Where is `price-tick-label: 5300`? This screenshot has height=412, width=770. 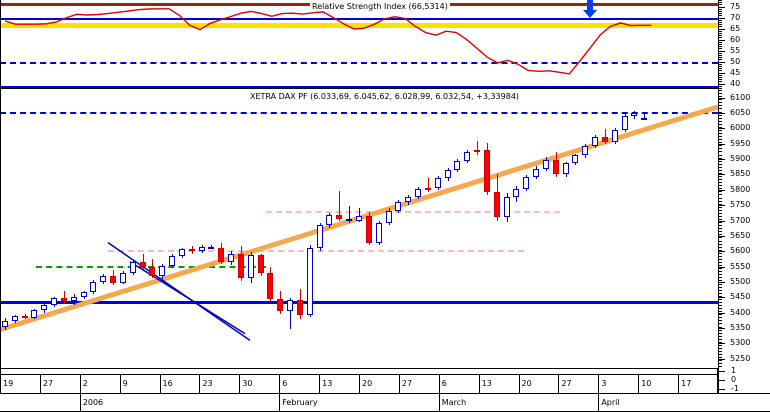
price-tick-label: 5300 is located at coordinates (740, 343).